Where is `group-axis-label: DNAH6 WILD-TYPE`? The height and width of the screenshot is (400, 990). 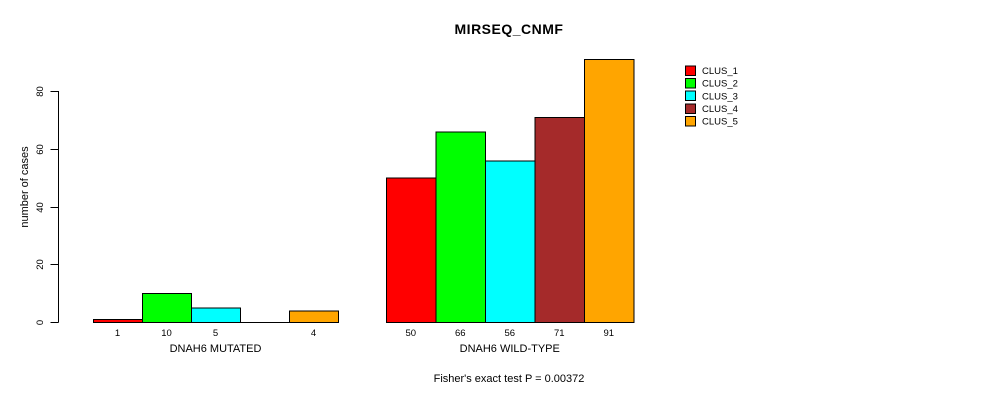
group-axis-label: DNAH6 WILD-TYPE is located at coordinates (510, 349).